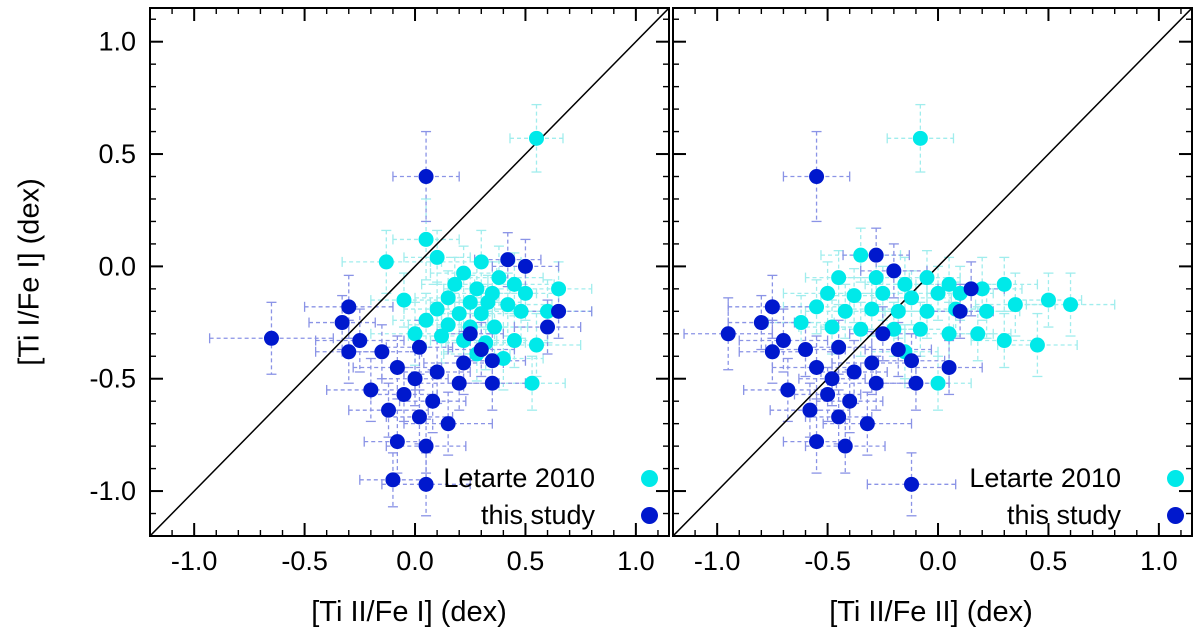  Describe the element at coordinates (117, 42) in the screenshot. I see `y-tick-label: 1.0` at that location.